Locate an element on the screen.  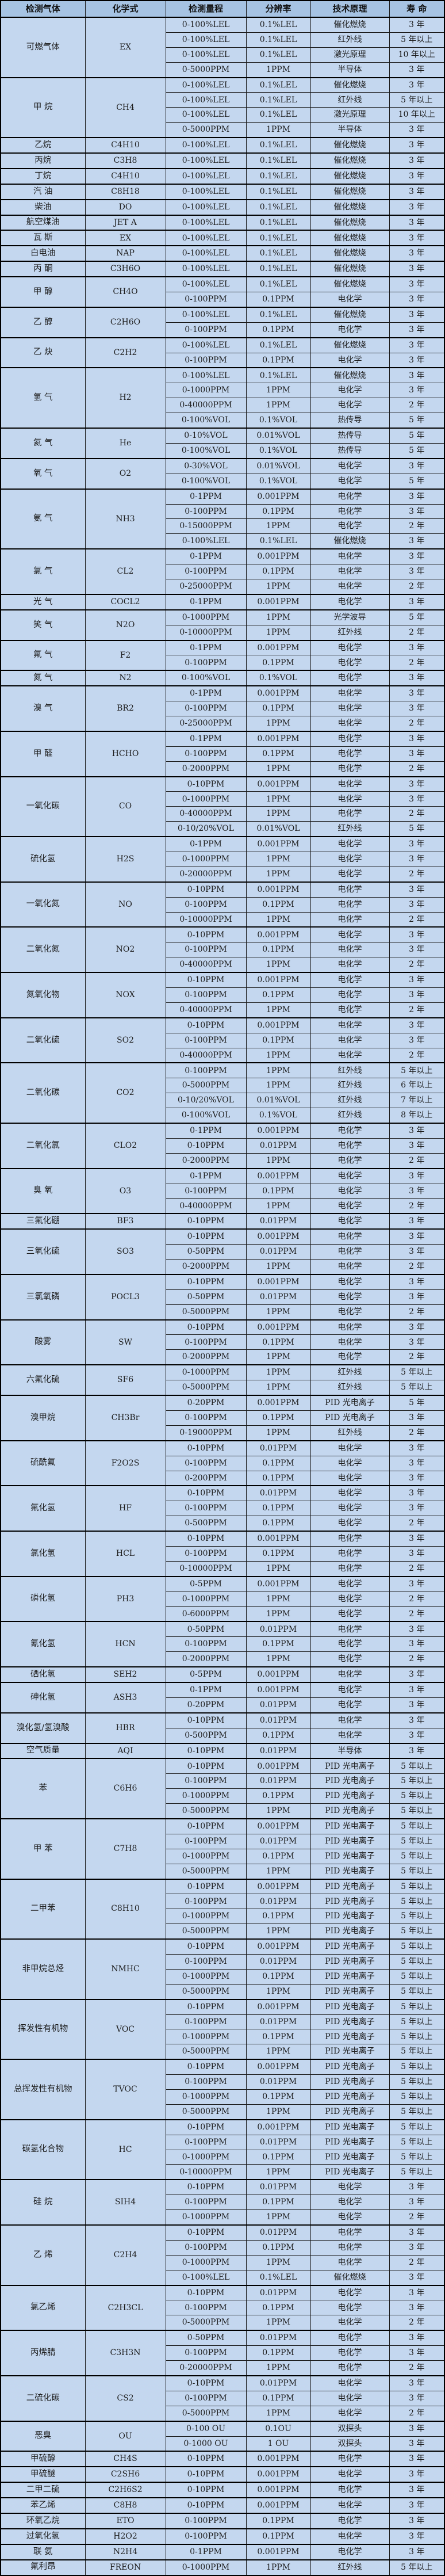
principle-cell: 激光原理 is located at coordinates (350, 115).